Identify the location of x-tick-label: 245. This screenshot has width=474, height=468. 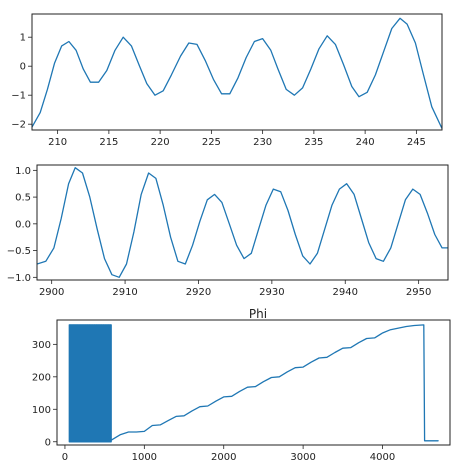
(416, 142).